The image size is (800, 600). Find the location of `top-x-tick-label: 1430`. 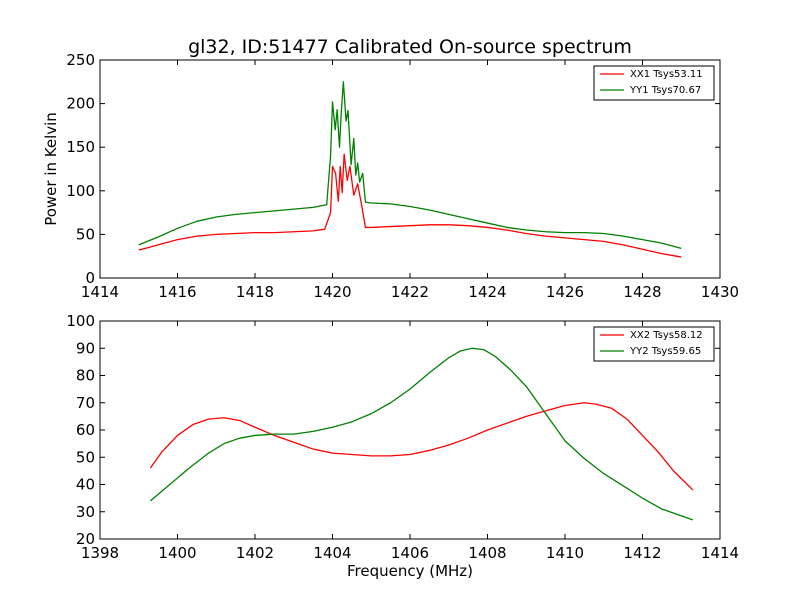

top-x-tick-label: 1430 is located at coordinates (720, 292).